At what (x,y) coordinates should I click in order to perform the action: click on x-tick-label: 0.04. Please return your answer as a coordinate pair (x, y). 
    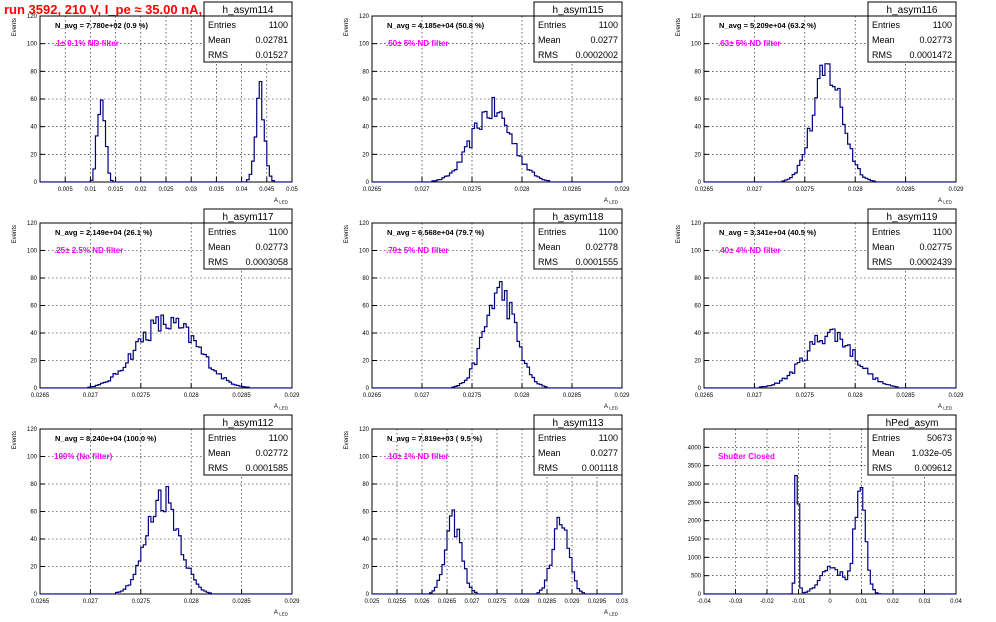
    Looking at the image, I should click on (956, 602).